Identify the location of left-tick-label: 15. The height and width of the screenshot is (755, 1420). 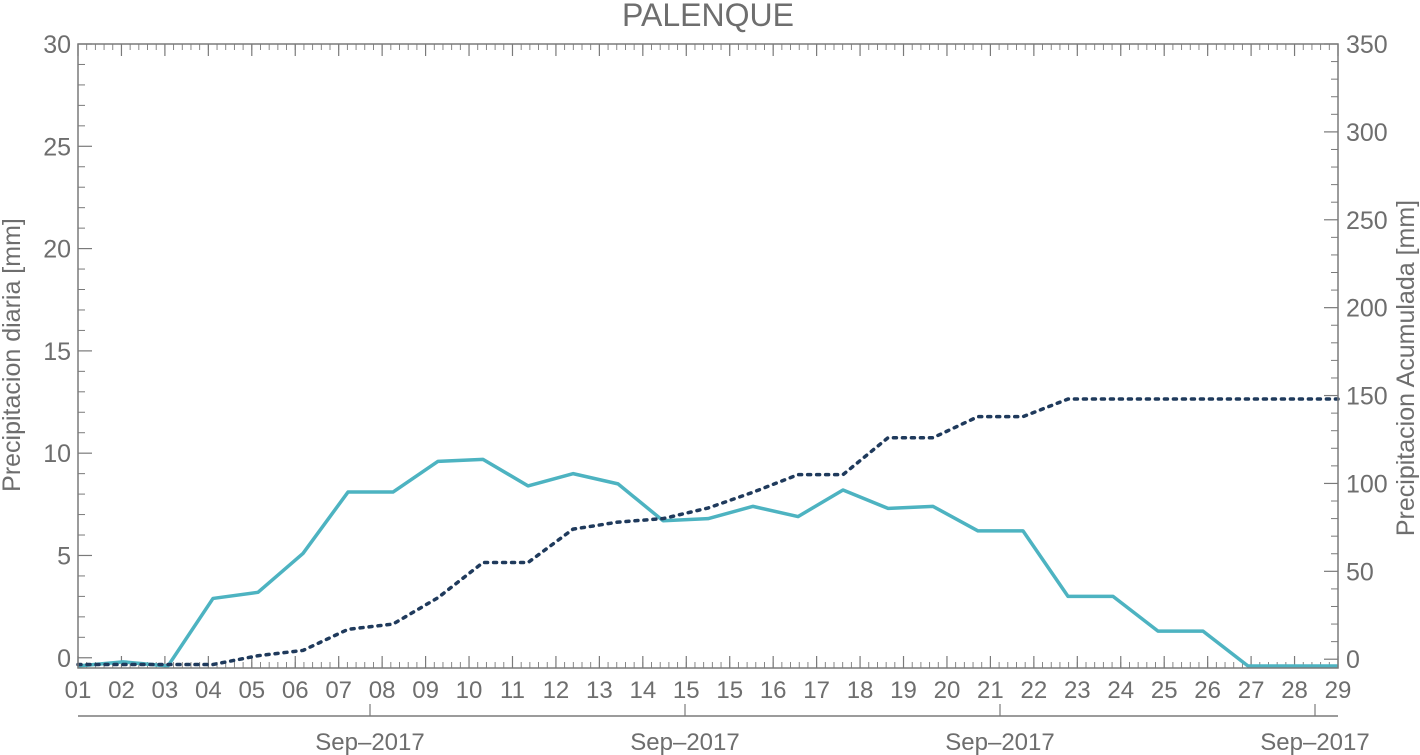
(57, 352).